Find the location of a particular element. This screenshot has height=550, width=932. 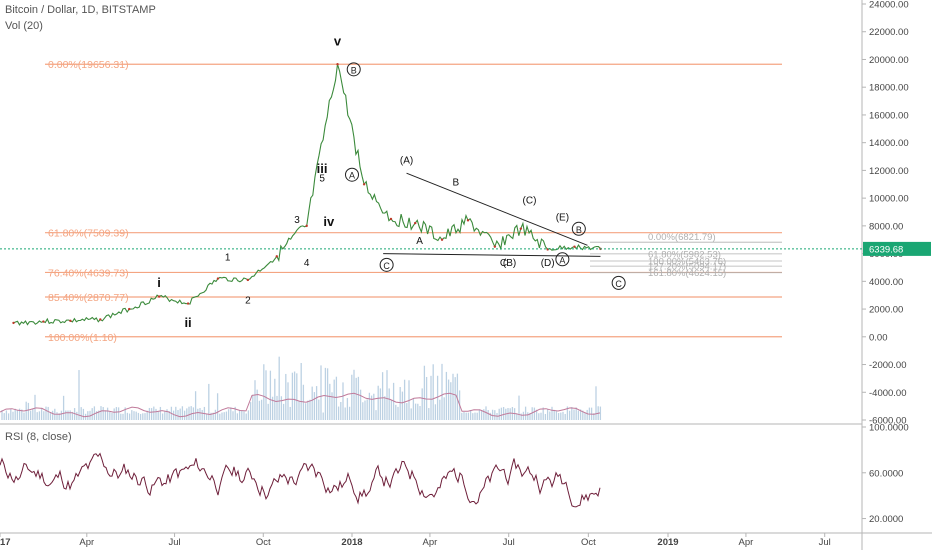

fib-level-label: 85.40%(2870.77) is located at coordinates (88, 298).